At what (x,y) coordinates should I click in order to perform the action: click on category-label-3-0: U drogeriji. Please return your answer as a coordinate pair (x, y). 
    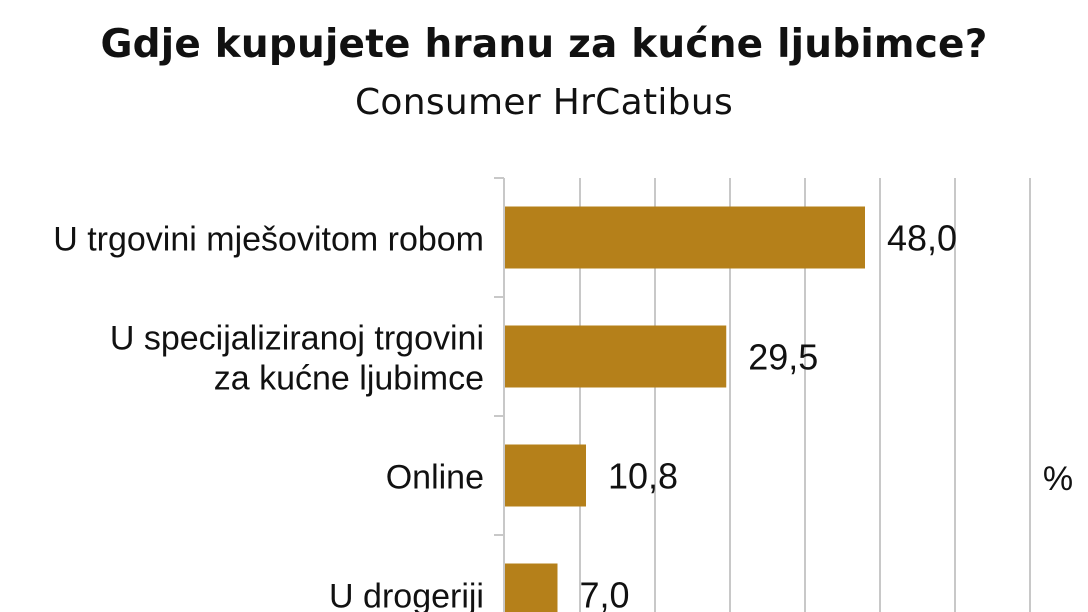
    Looking at the image, I should click on (406, 595).